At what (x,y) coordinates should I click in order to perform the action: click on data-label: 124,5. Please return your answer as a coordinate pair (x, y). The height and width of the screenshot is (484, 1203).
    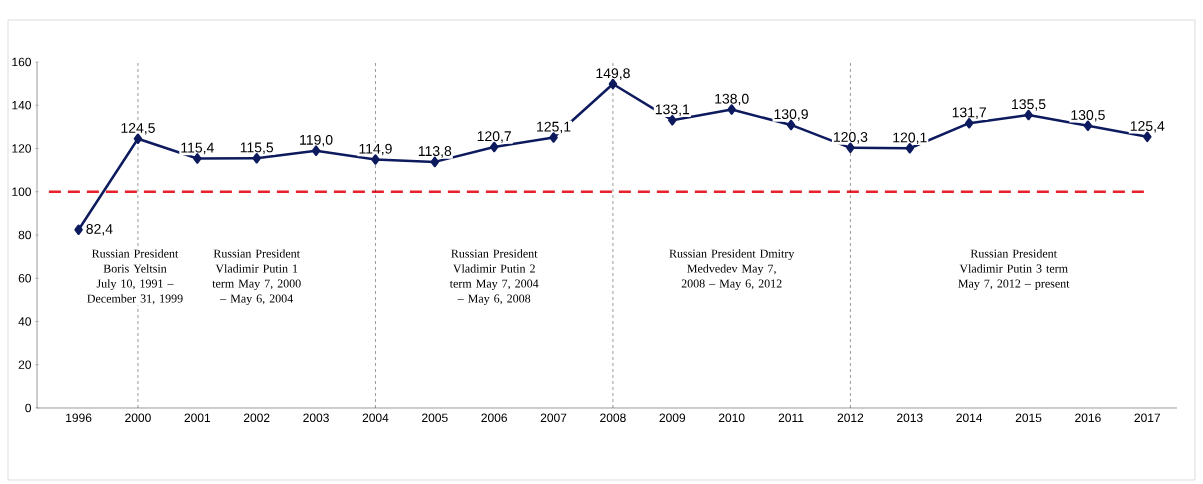
    Looking at the image, I should click on (138, 128).